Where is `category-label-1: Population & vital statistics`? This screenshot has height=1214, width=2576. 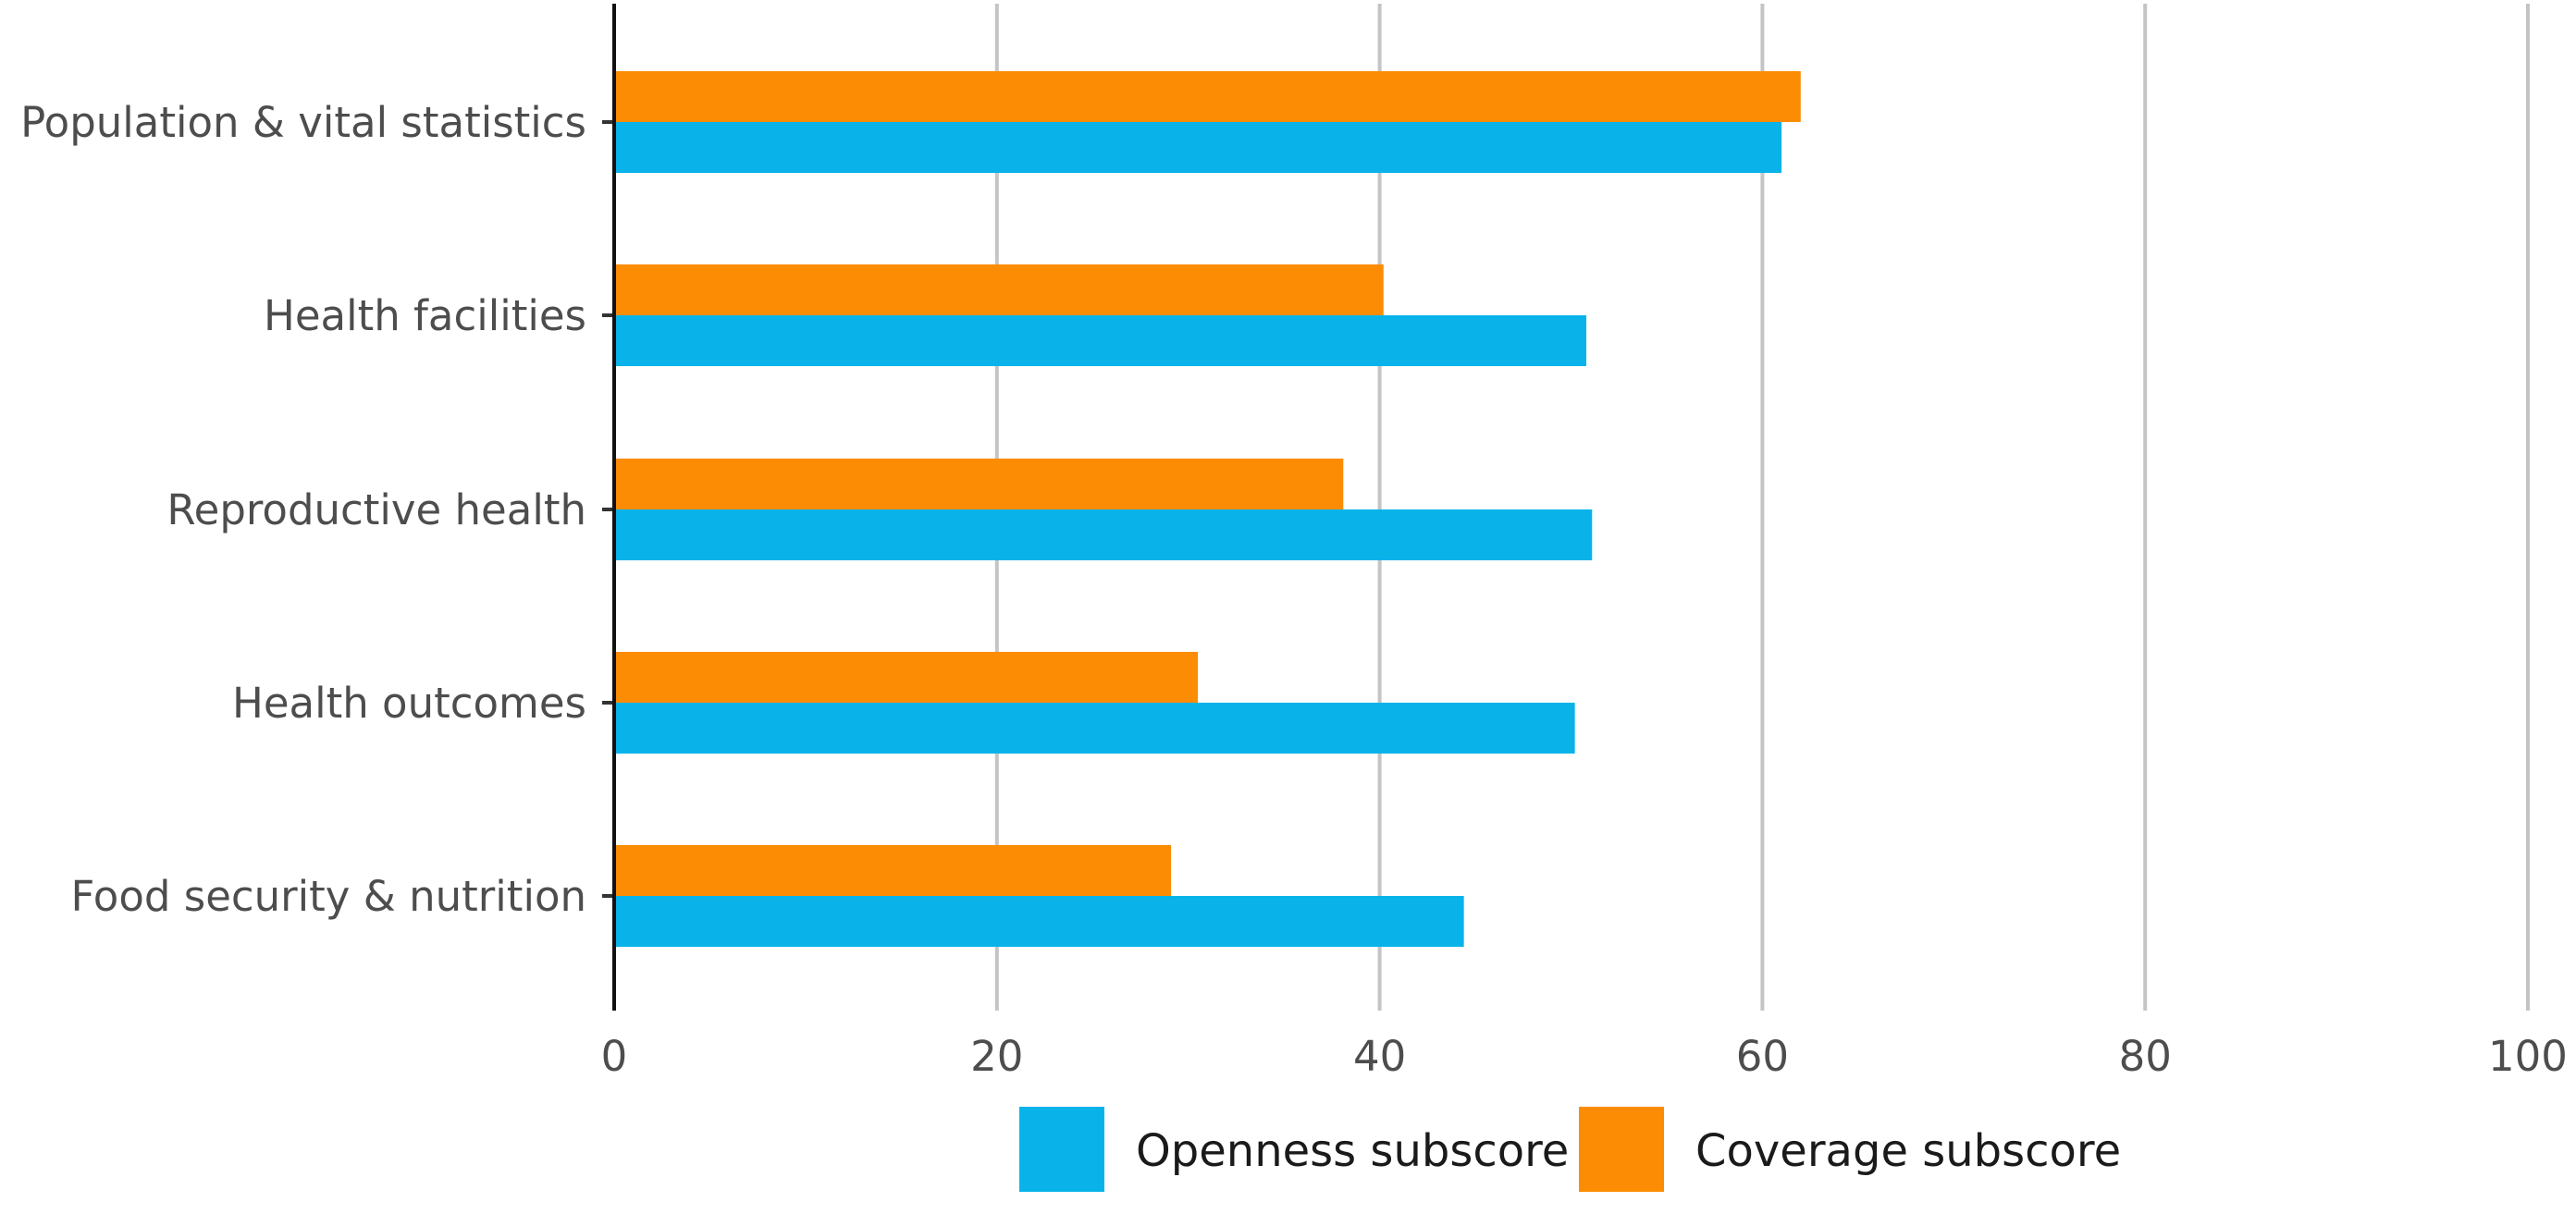
category-label-1: Population & vital statistics is located at coordinates (303, 123).